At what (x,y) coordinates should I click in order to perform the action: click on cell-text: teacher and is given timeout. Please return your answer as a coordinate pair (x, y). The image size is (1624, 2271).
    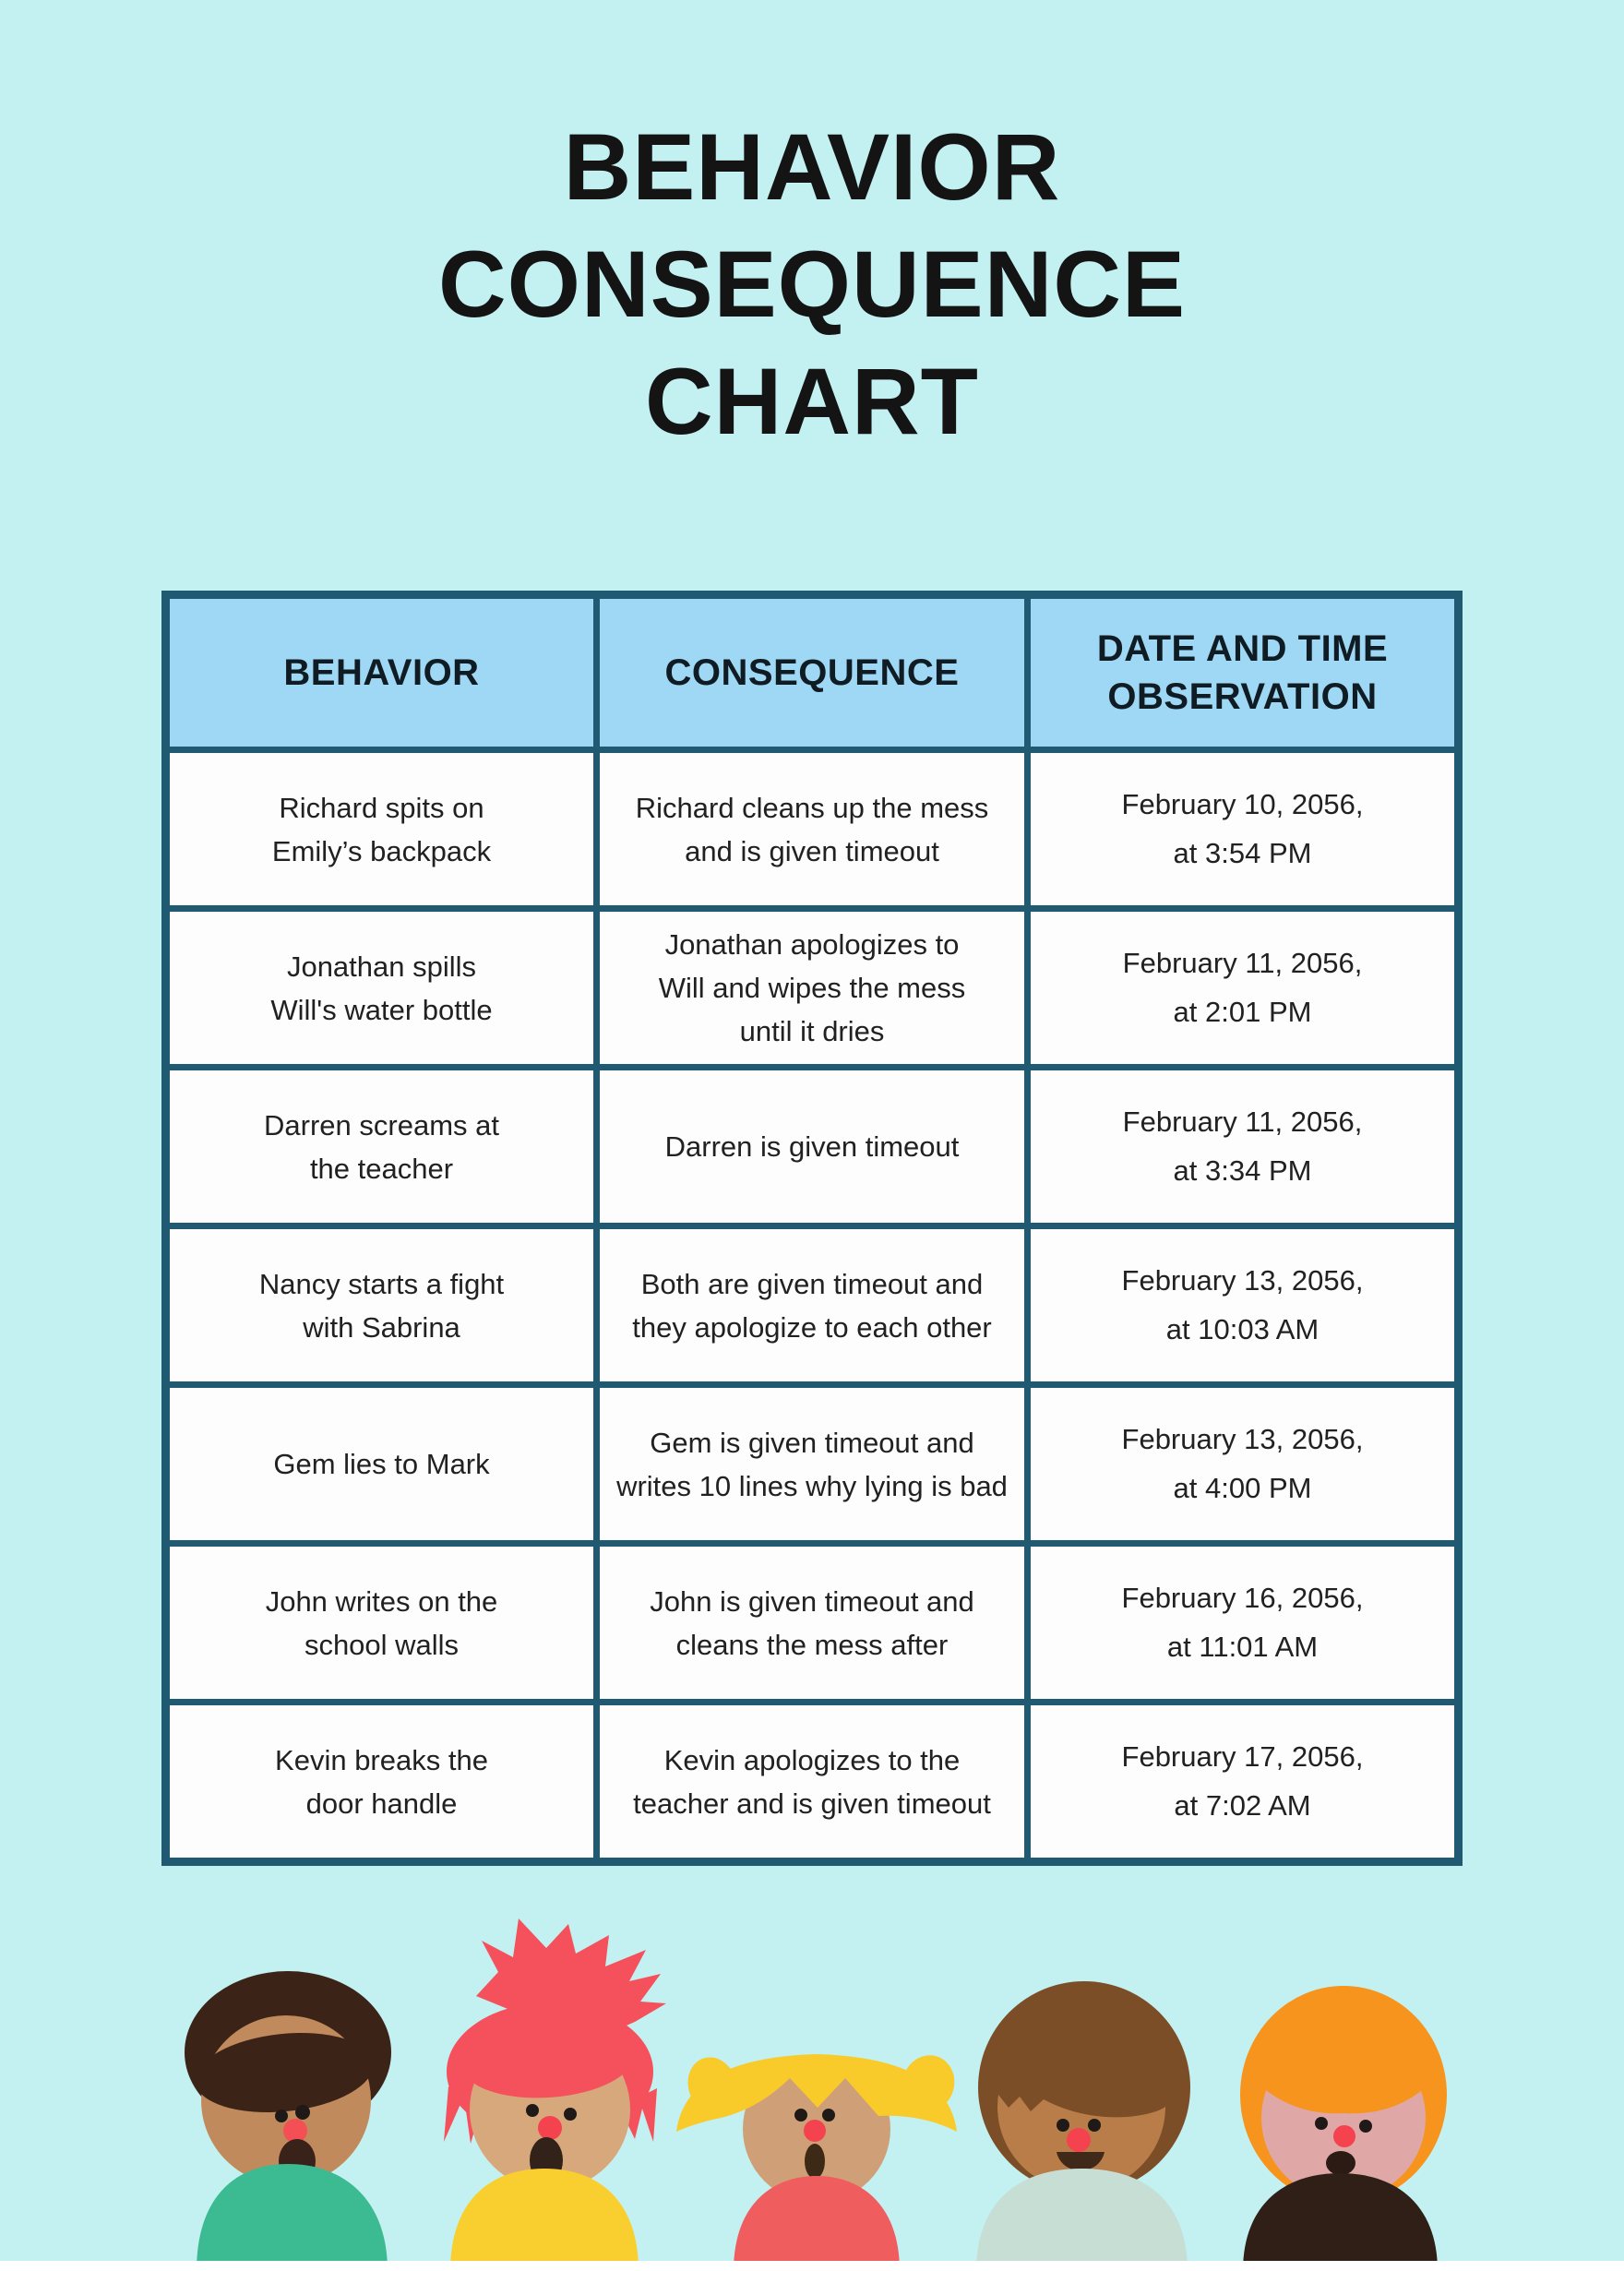
    Looking at the image, I should click on (812, 1803).